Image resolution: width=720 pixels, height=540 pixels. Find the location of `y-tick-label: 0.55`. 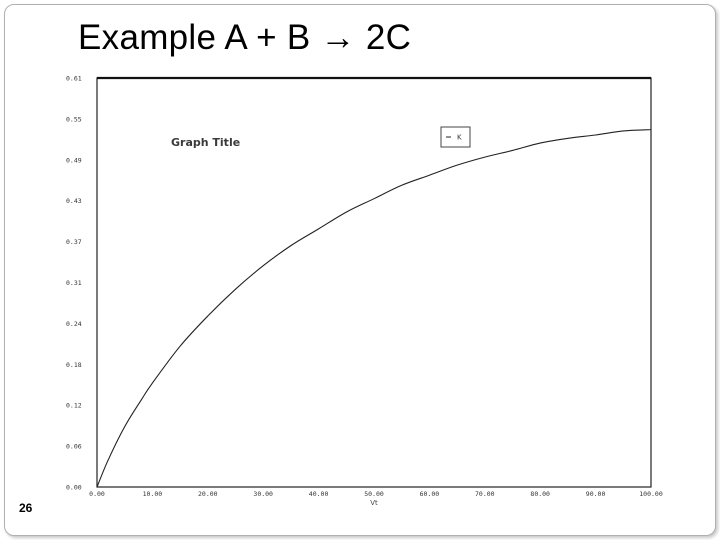

y-tick-label: 0.55 is located at coordinates (74, 119).